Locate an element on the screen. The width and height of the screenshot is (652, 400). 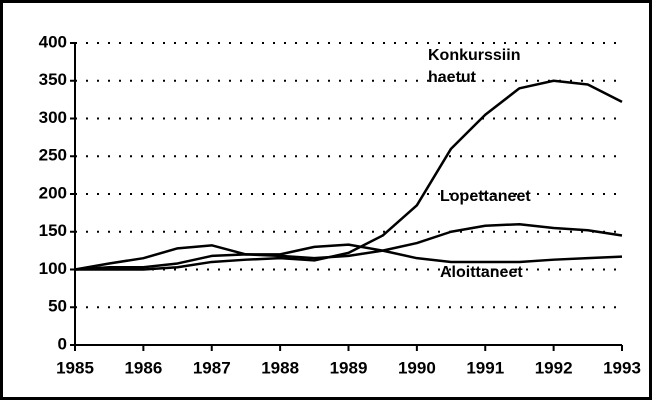
y-tick-label: 100 is located at coordinates (53, 268).